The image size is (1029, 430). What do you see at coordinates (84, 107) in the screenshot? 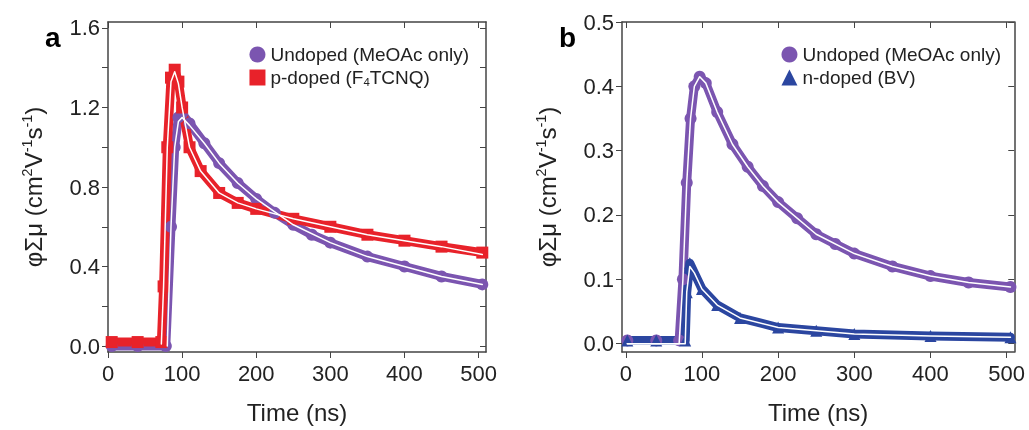
I see `y-tick-label: 1.2` at bounding box center [84, 107].